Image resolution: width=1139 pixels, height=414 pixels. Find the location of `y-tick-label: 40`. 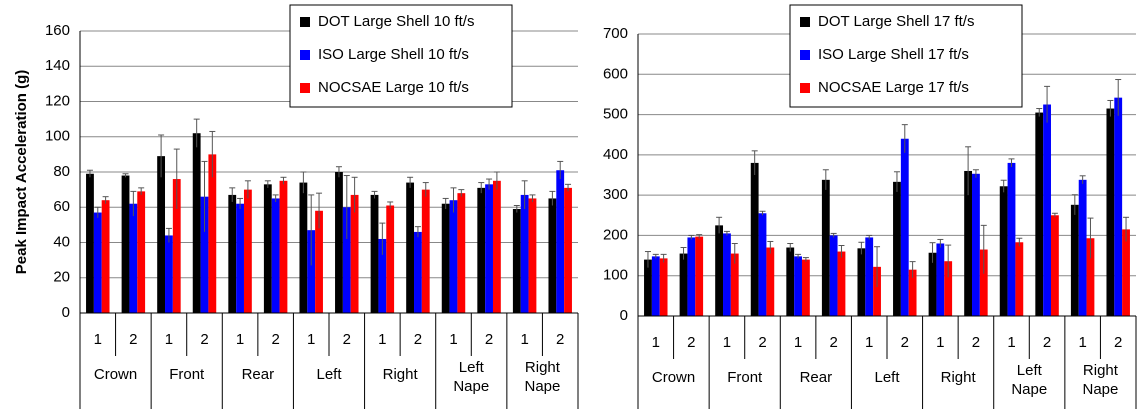

y-tick-label: 40 is located at coordinates (61, 241).